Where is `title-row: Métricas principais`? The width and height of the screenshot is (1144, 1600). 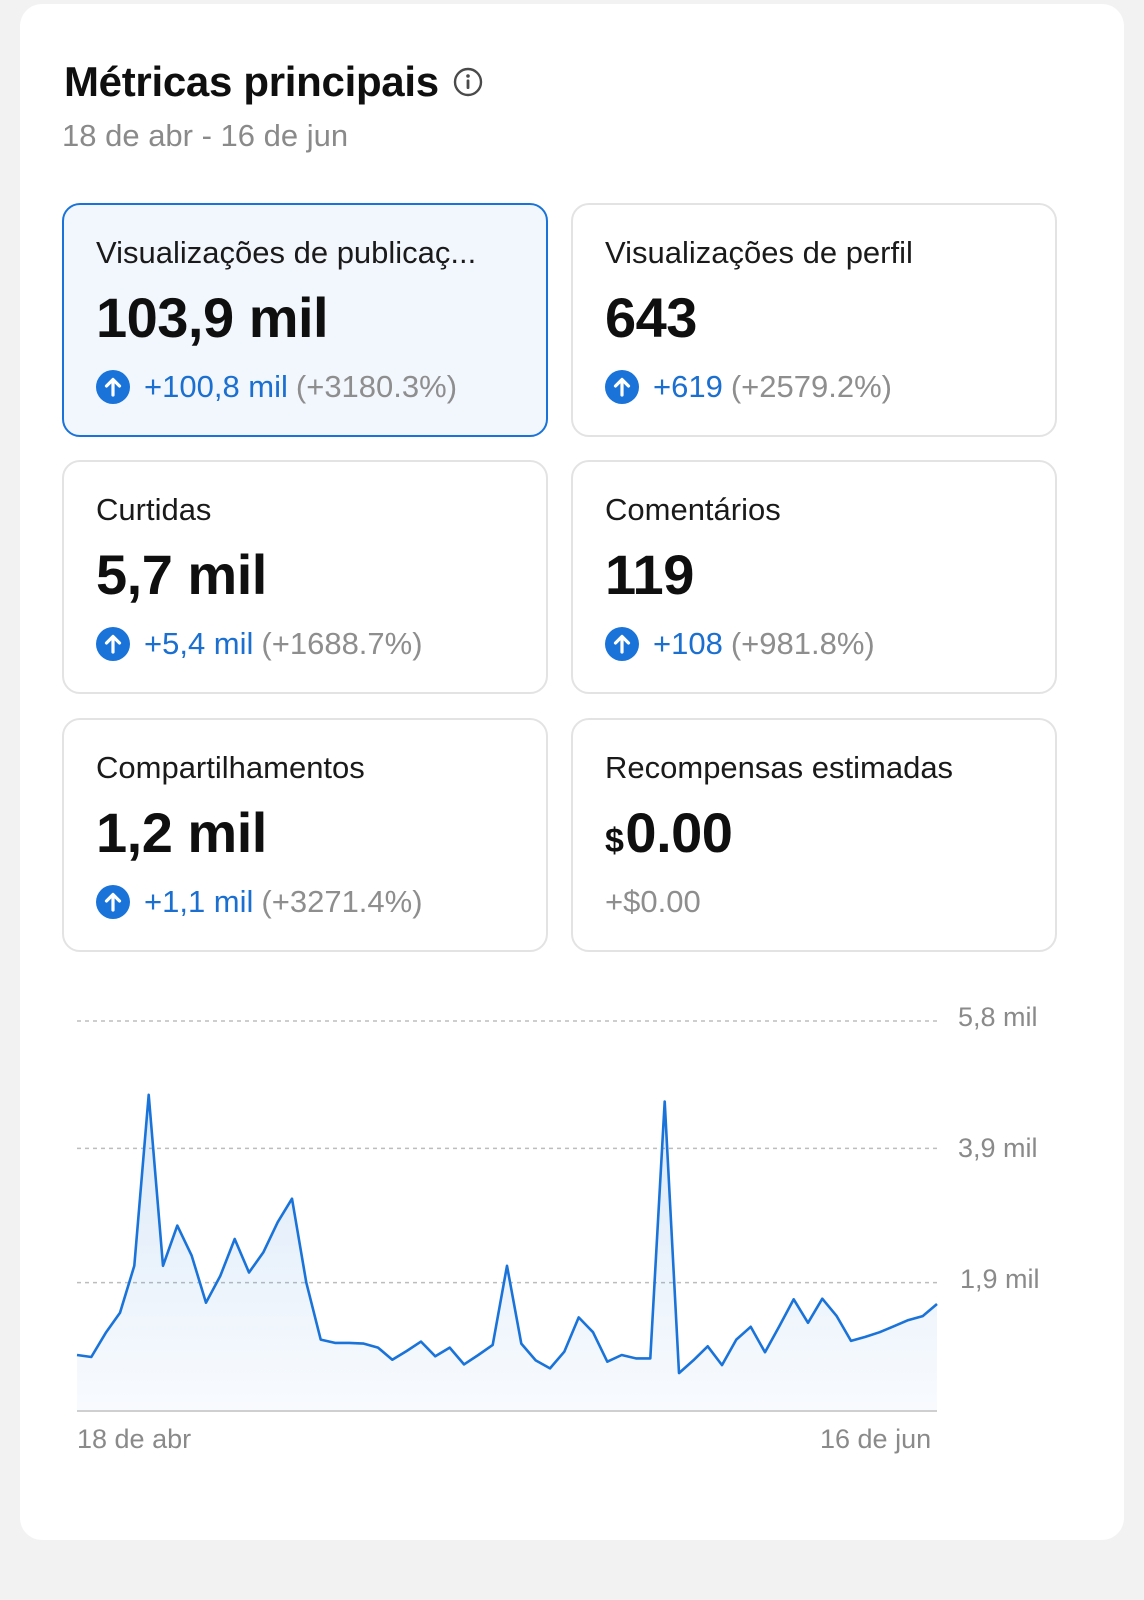 title-row: Métricas principais is located at coordinates (273, 82).